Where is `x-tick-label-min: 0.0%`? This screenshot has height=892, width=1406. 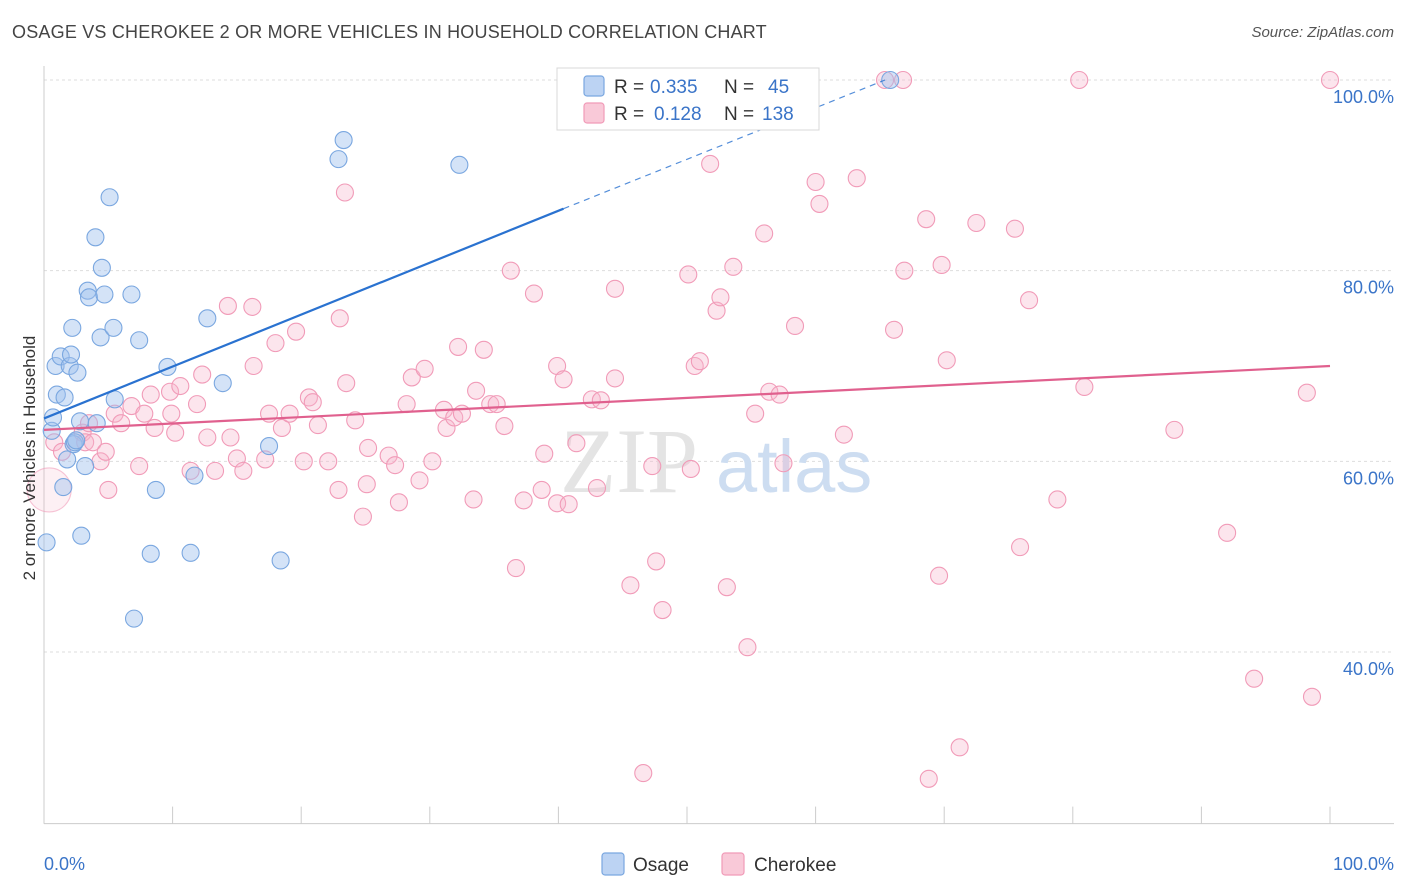
x-tick-label-min: 0.0% is located at coordinates (64, 864).